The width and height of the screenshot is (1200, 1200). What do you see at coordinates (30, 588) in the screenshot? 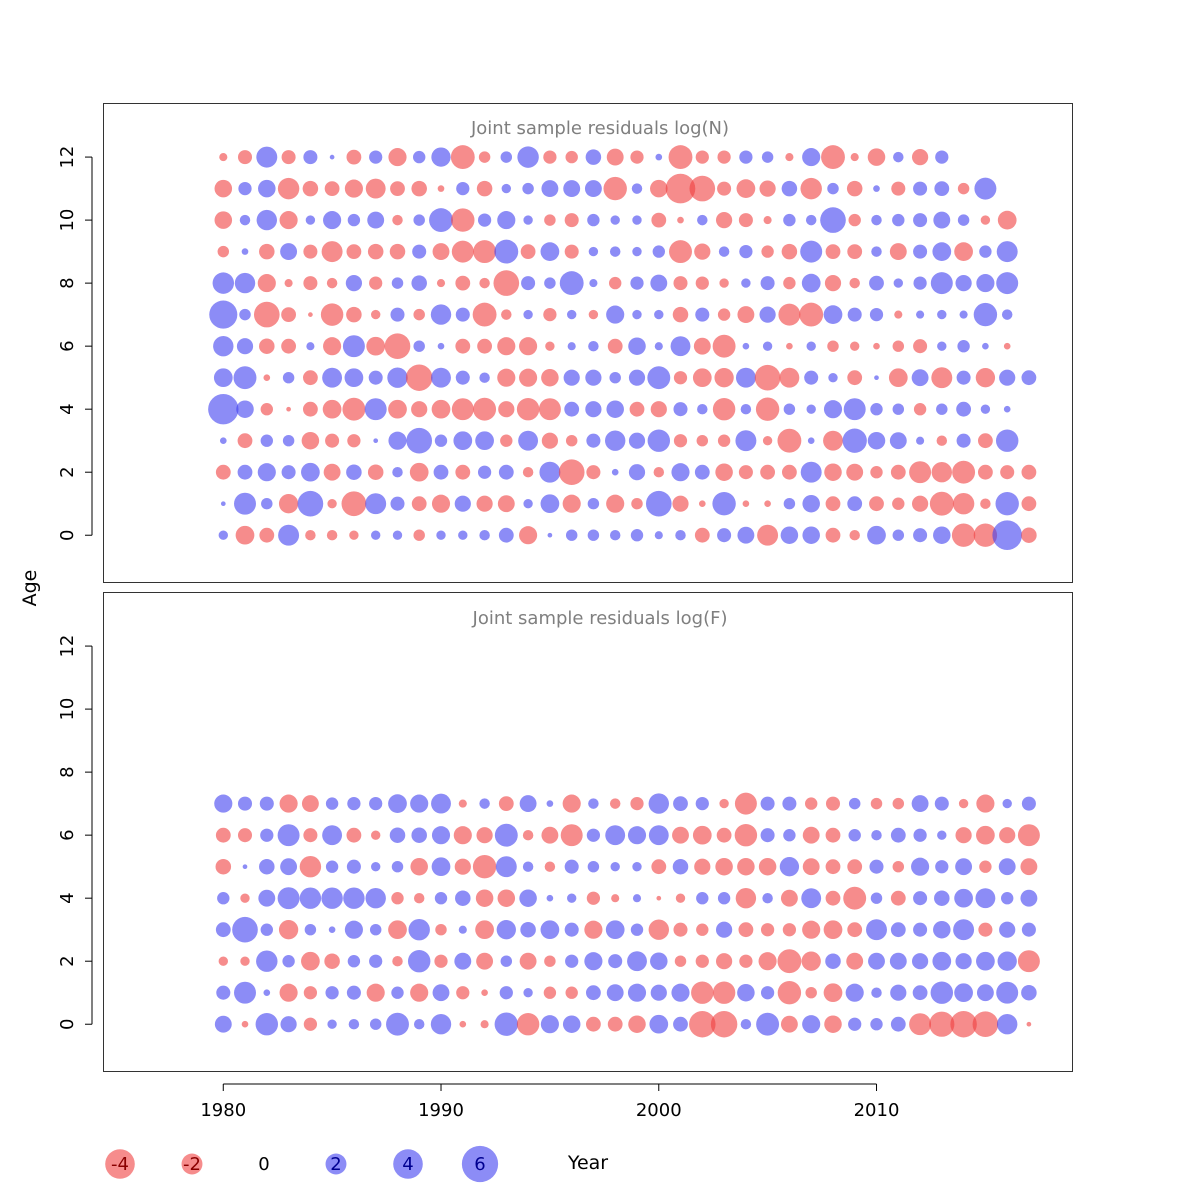
I see `y-axis-title: Age` at bounding box center [30, 588].